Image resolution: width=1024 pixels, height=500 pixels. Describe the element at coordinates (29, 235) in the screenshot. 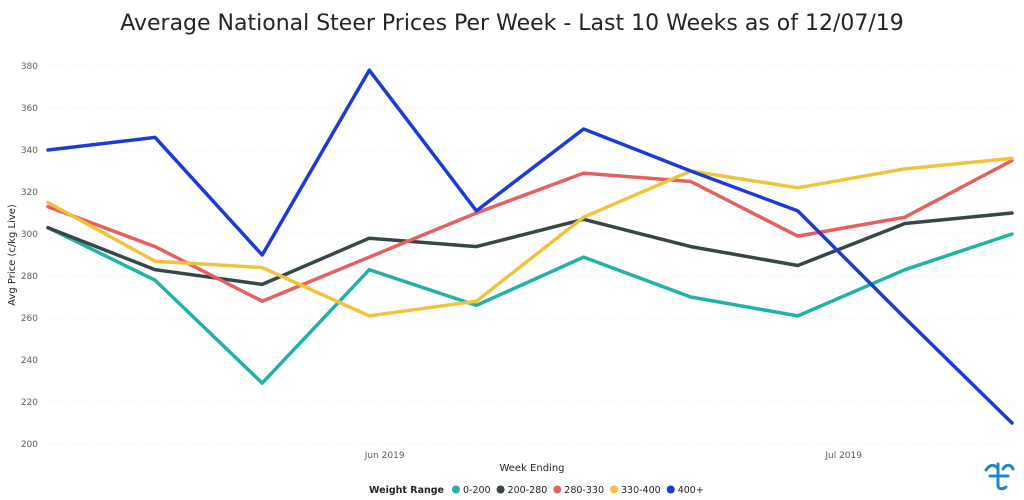

I see `y-tick-label: 300` at that location.